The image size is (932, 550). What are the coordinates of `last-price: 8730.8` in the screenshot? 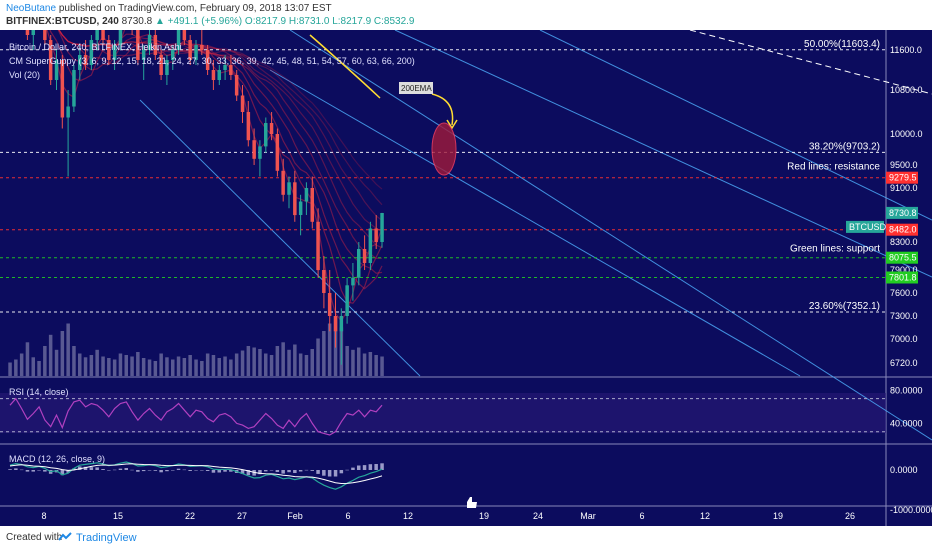 It's located at (137, 21).